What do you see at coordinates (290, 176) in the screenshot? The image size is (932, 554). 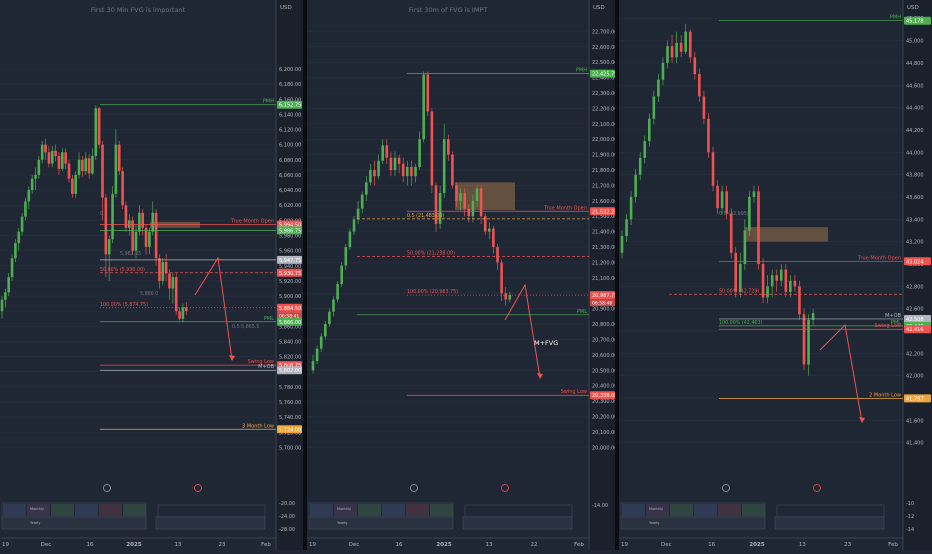 I see `y-tick-label: 6,060.00` at bounding box center [290, 176].